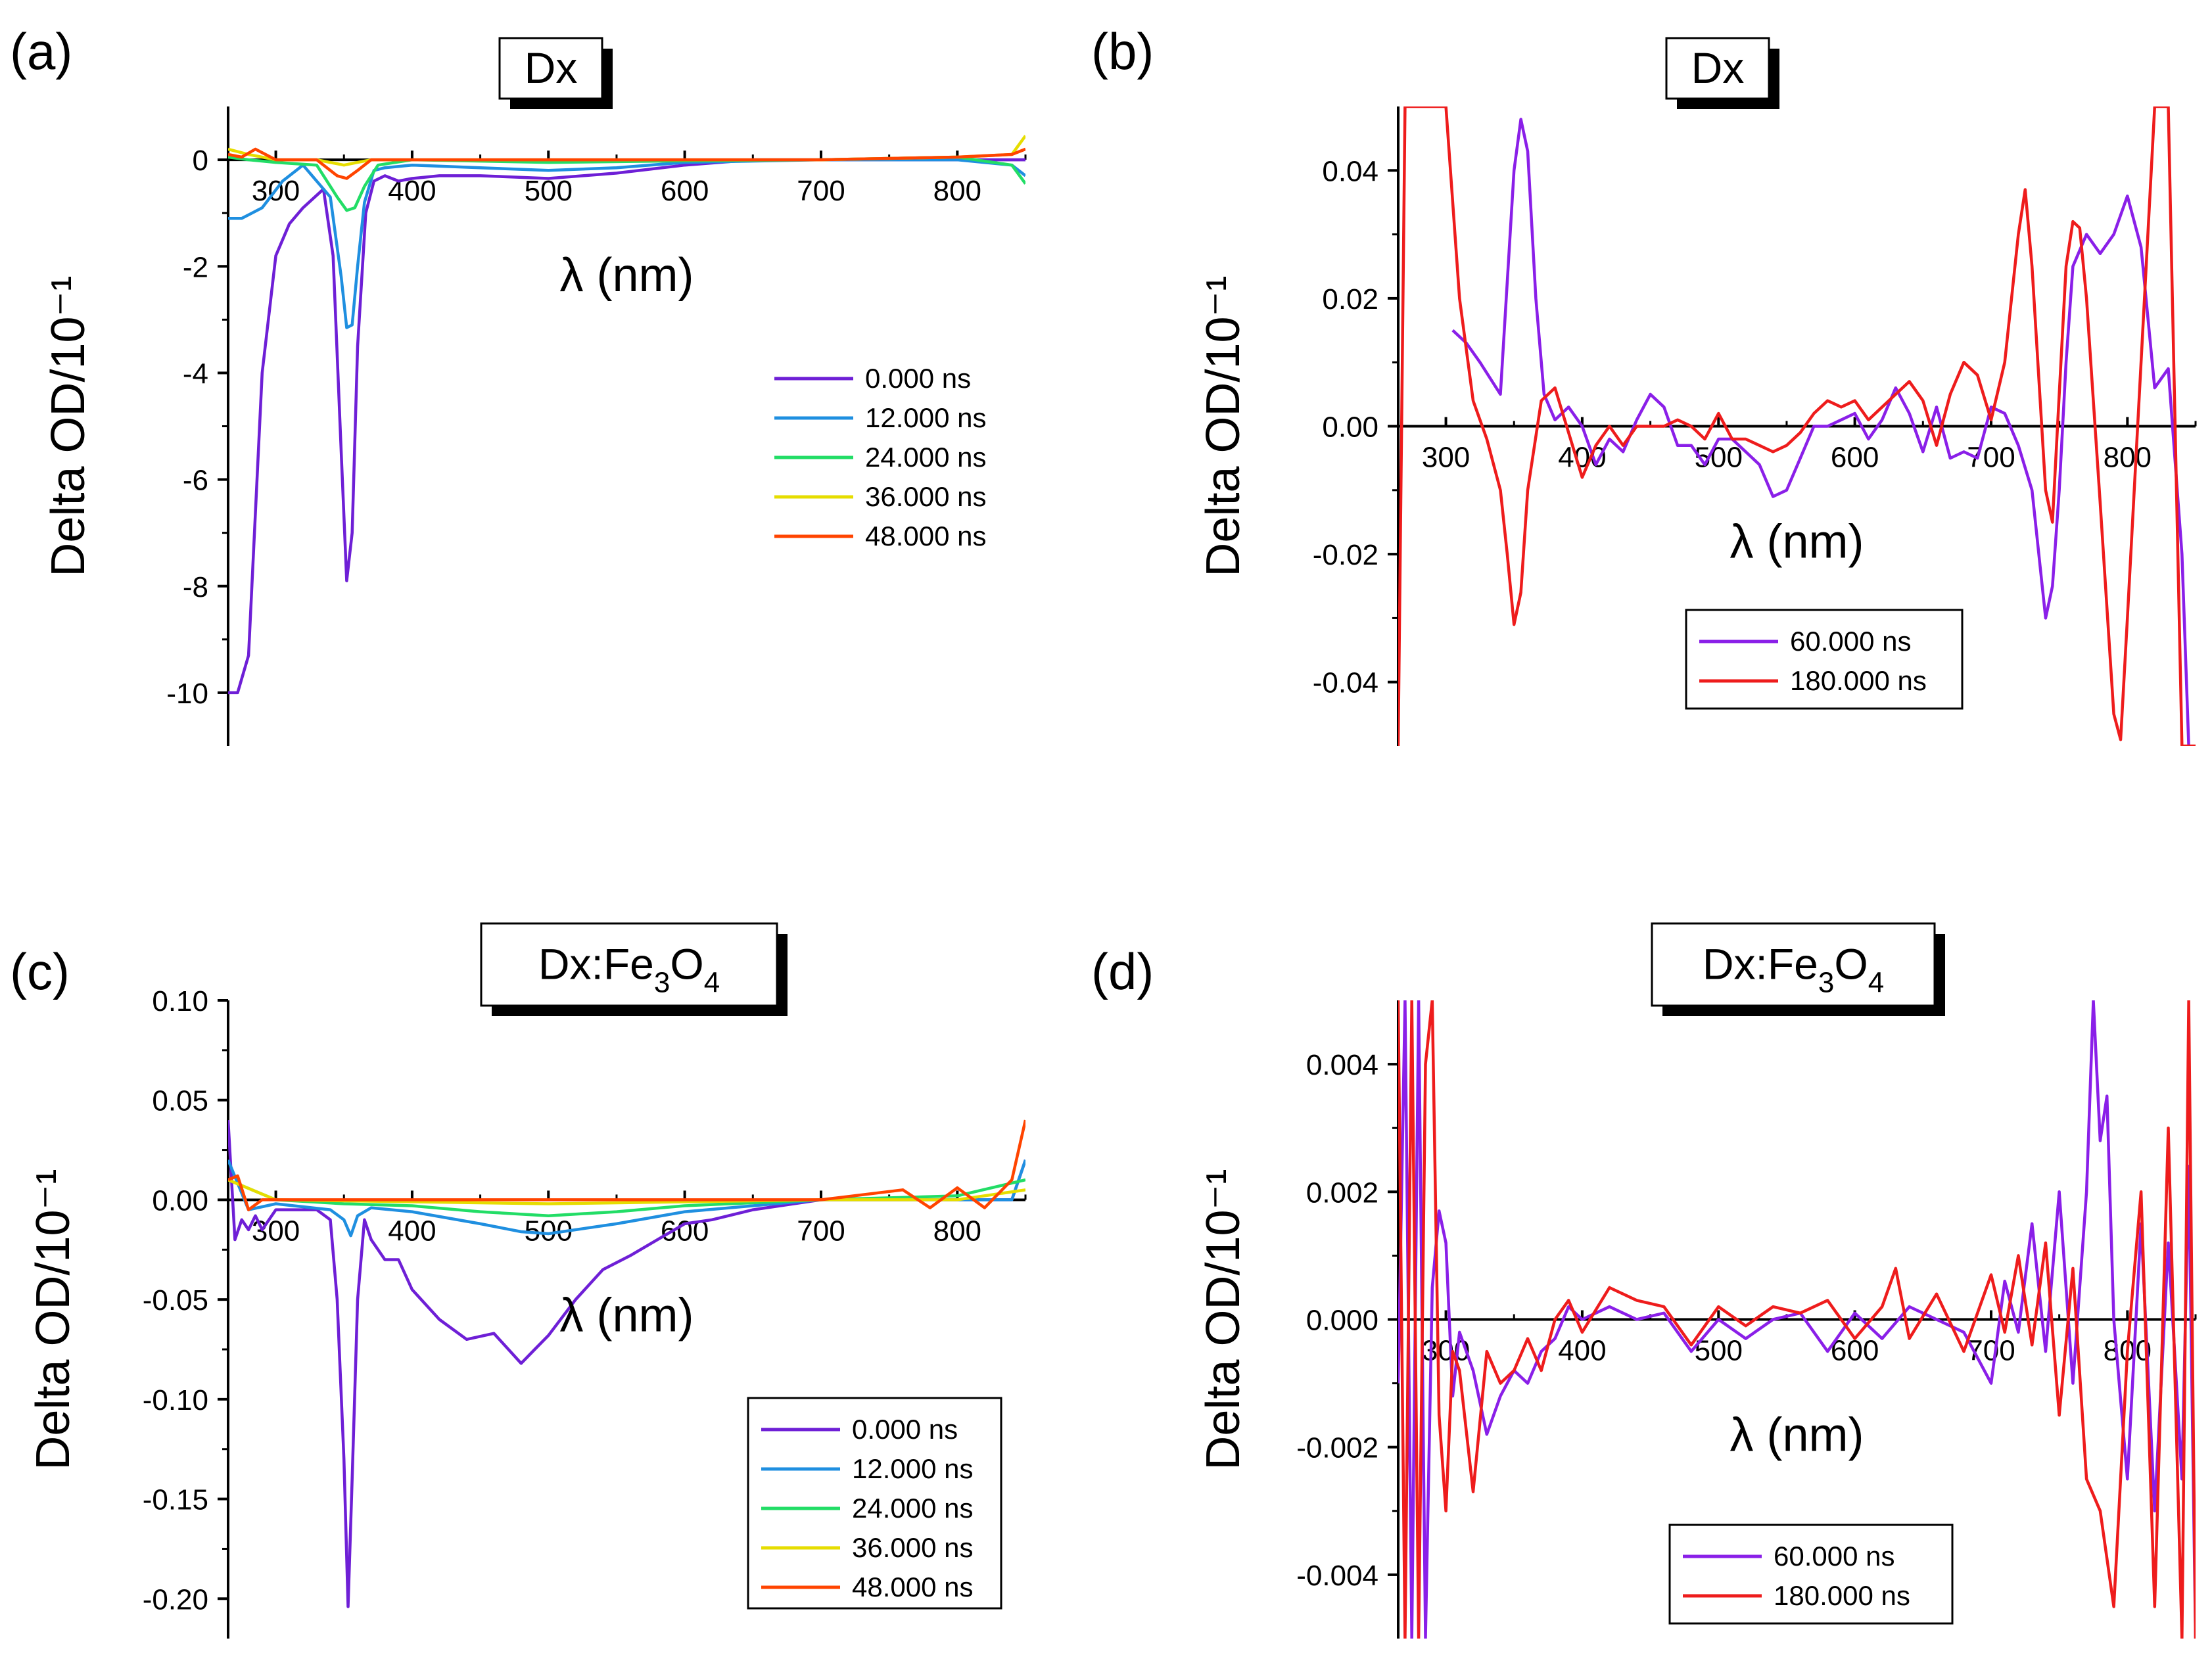  I want to click on y-tick-label: -2, so click(195, 267).